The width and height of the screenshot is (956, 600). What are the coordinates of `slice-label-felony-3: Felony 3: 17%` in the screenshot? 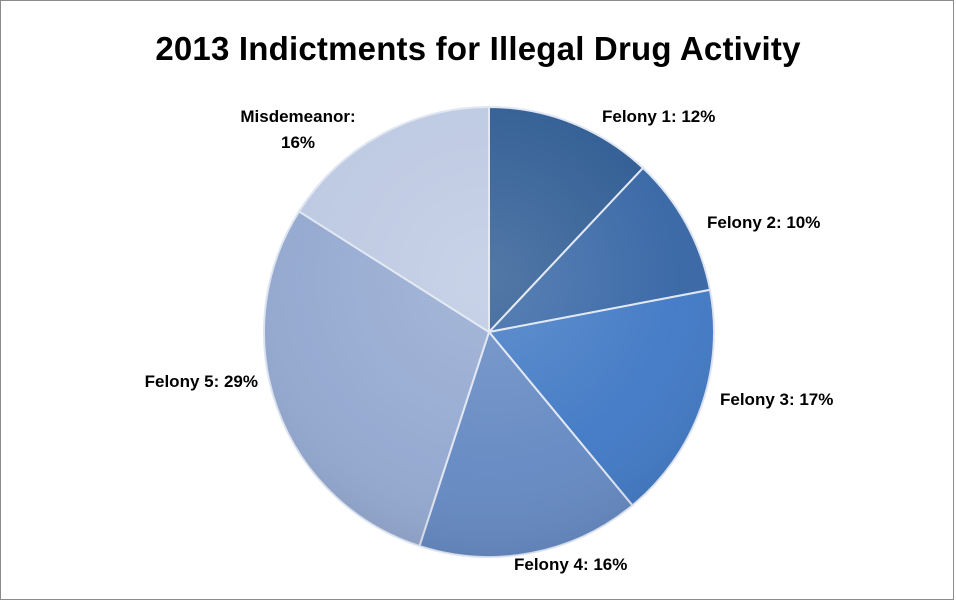 It's located at (776, 399).